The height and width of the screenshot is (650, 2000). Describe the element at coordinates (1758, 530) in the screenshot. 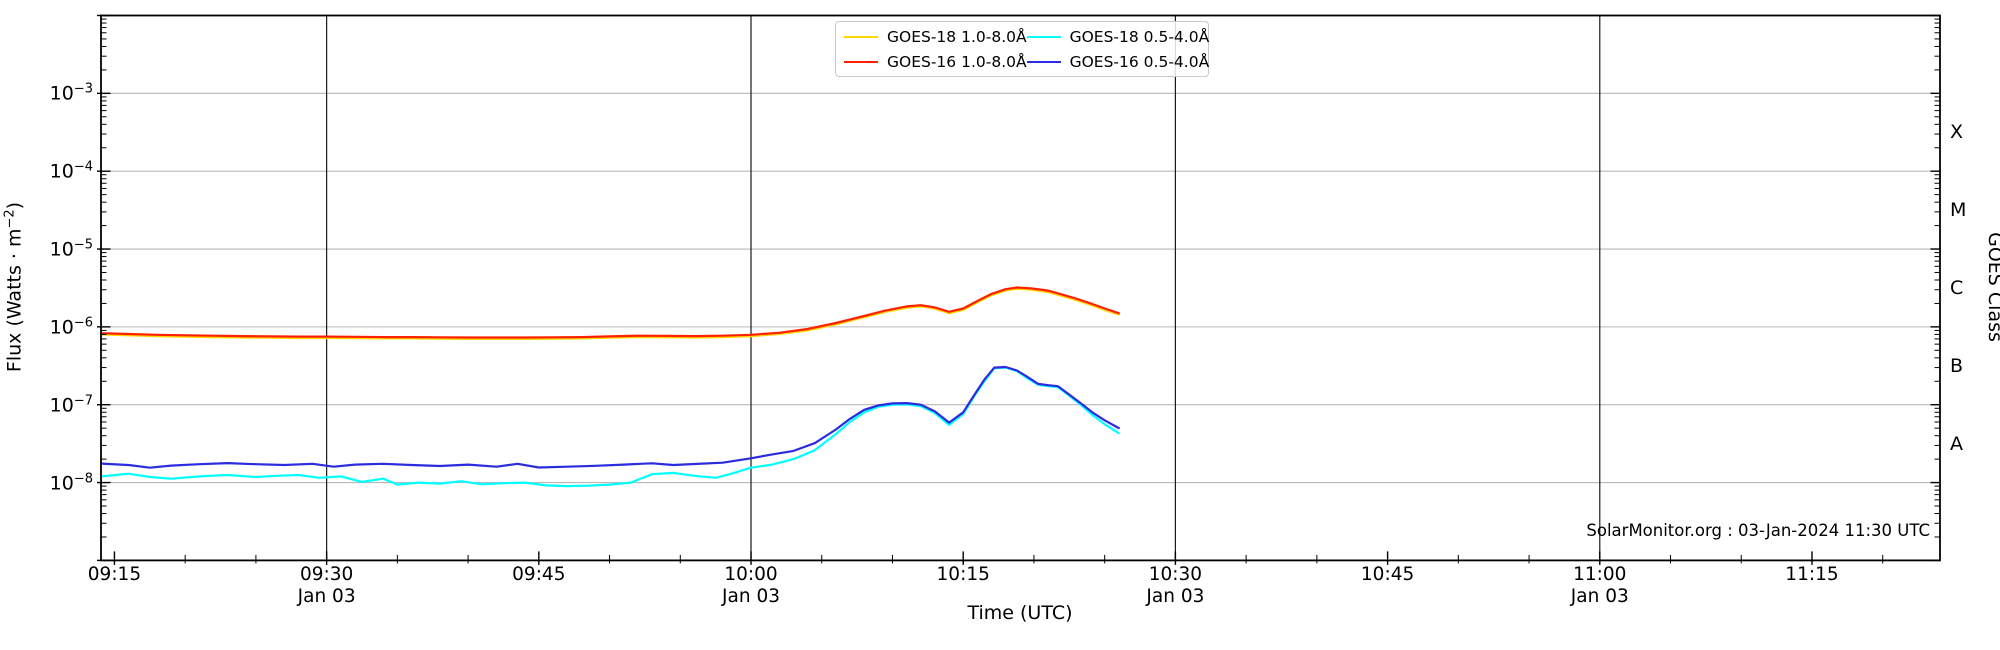

I see `watermark-text: SolarMonitor.org : 03-Jan-2024 11:30 UTC` at that location.